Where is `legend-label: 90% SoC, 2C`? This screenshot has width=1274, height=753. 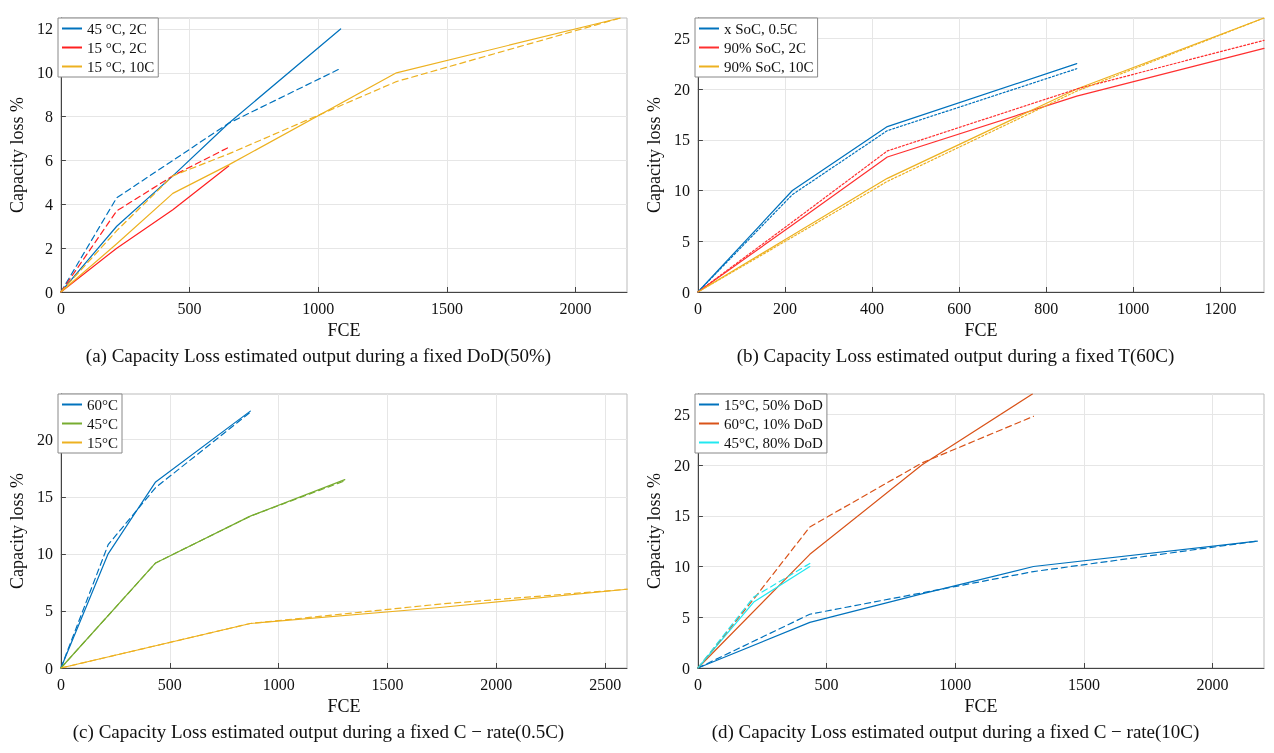
legend-label: 90% SoC, 2C is located at coordinates (765, 47).